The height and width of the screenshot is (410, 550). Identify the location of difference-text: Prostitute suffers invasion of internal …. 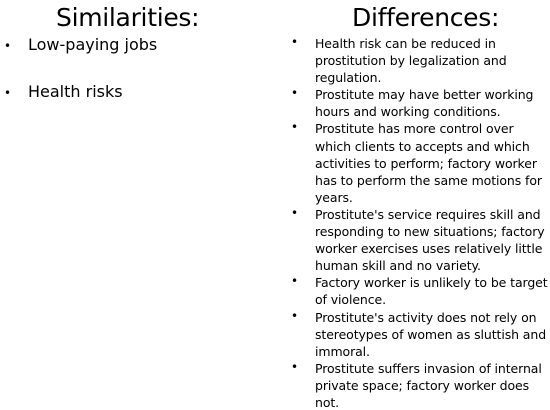
(428, 385).